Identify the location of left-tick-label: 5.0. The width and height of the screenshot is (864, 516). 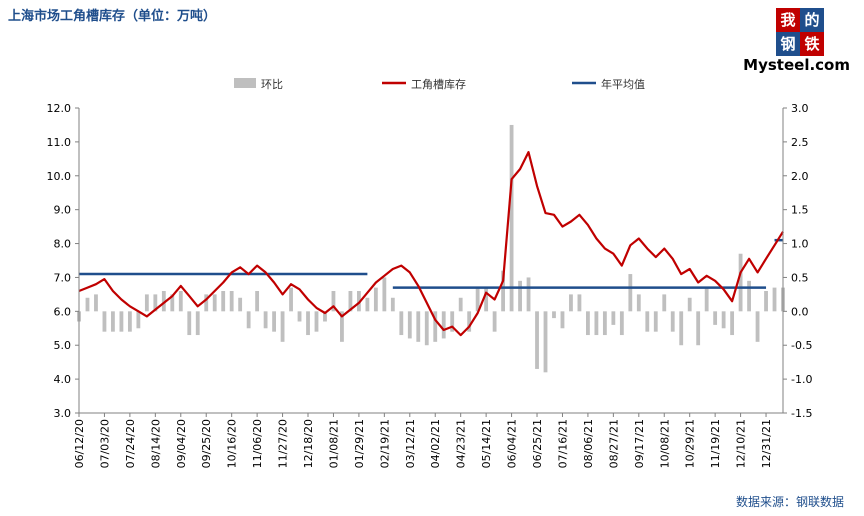
(63, 345).